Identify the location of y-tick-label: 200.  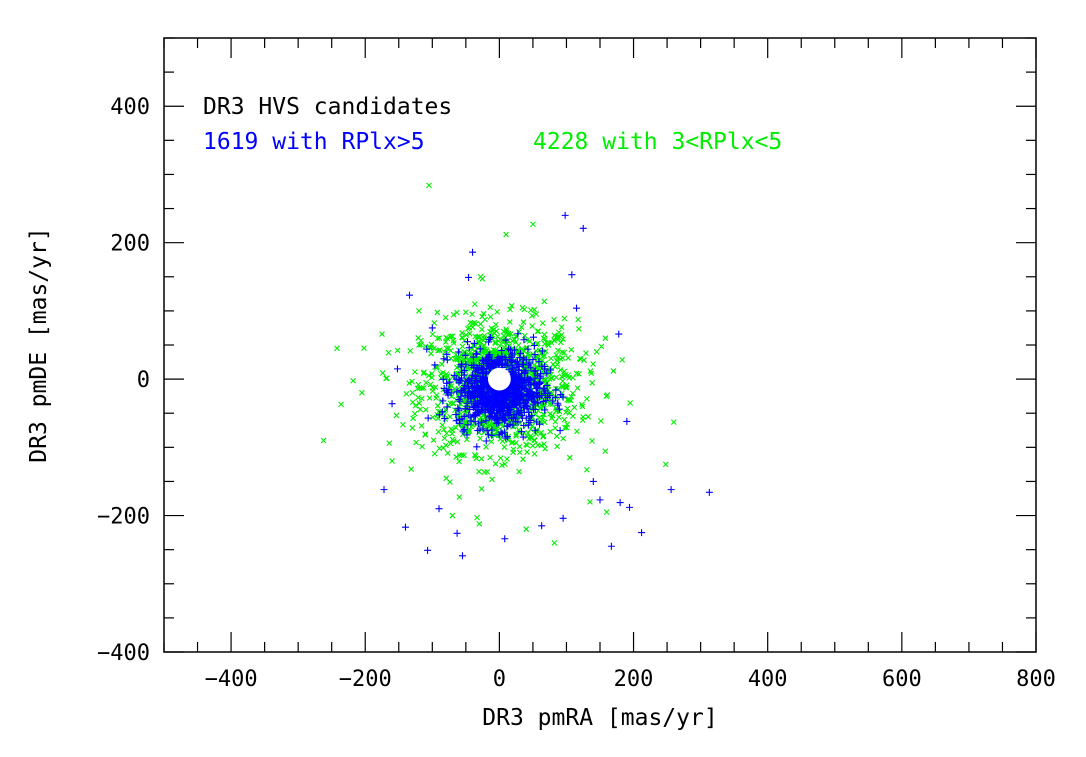
(130, 244).